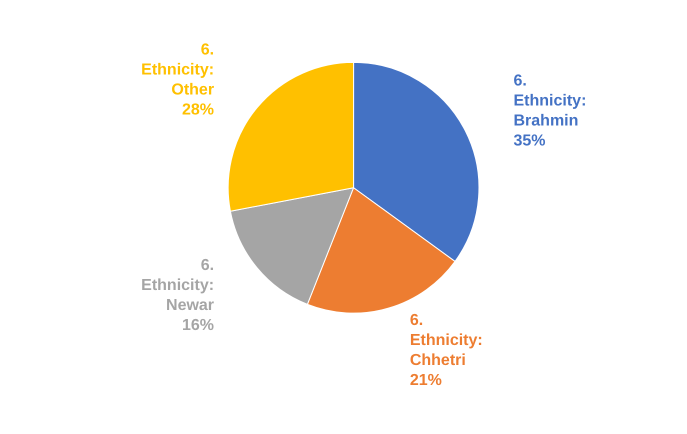  Describe the element at coordinates (177, 69) in the screenshot. I see `slice-label: 6. Ethnicity: Other` at that location.